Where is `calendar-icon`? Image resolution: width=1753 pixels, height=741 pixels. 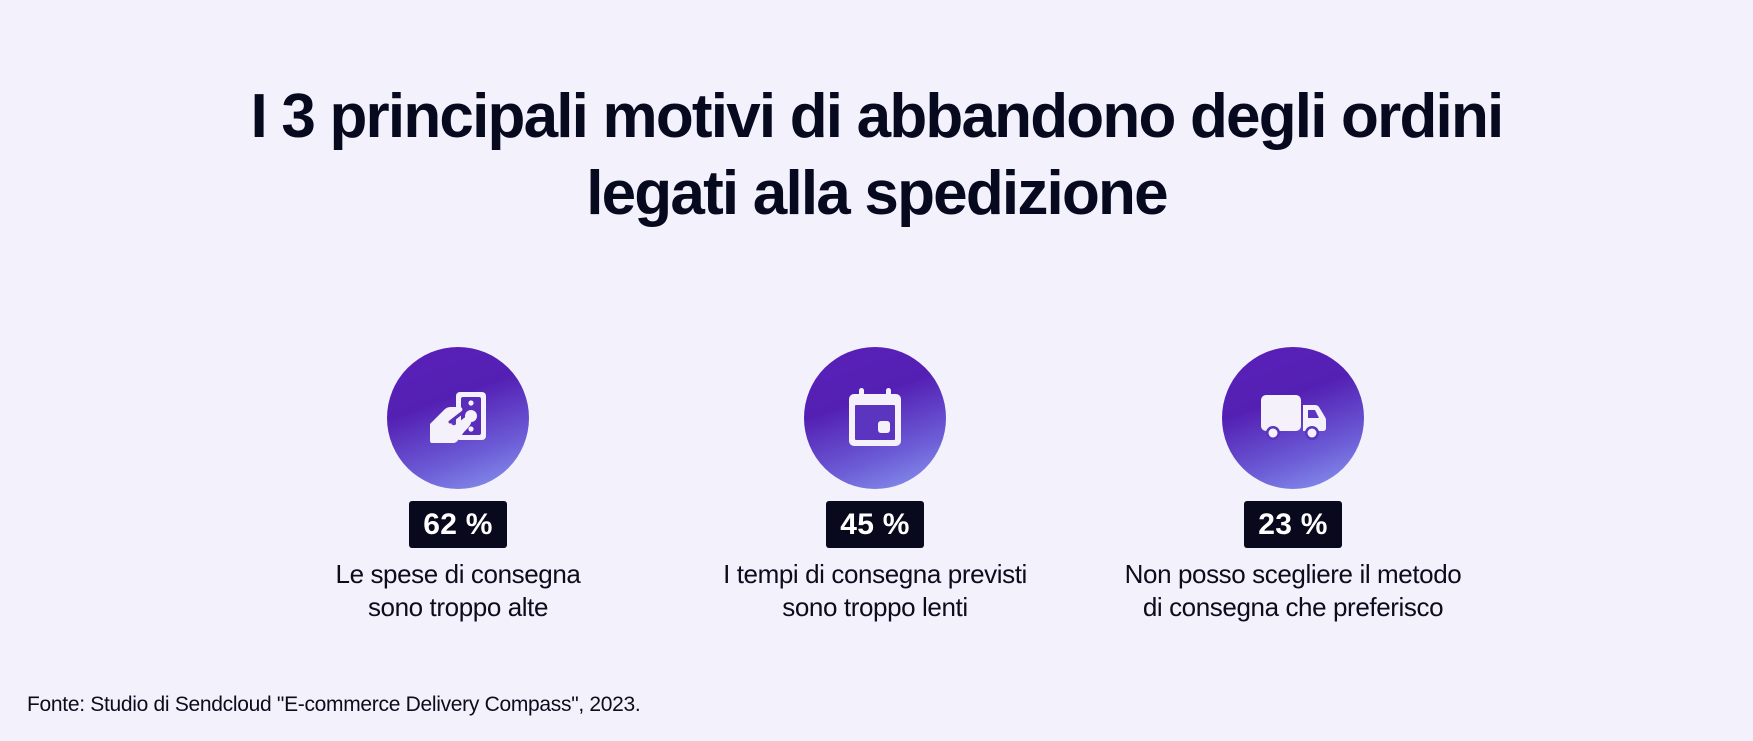 calendar-icon is located at coordinates (875, 417).